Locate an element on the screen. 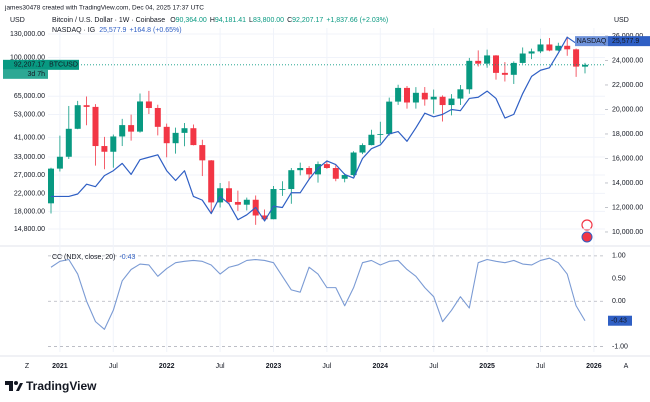 The height and width of the screenshot is (402, 650). legend-key: H is located at coordinates (212, 20).